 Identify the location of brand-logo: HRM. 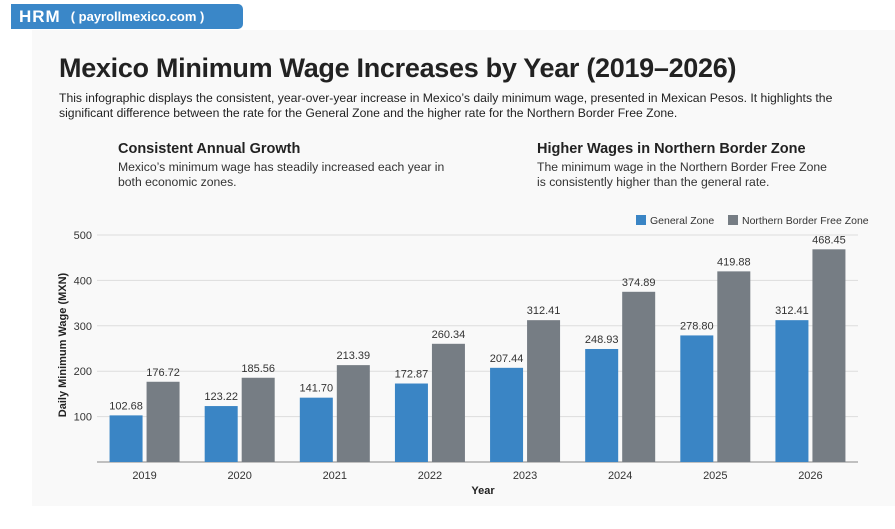
(40, 16).